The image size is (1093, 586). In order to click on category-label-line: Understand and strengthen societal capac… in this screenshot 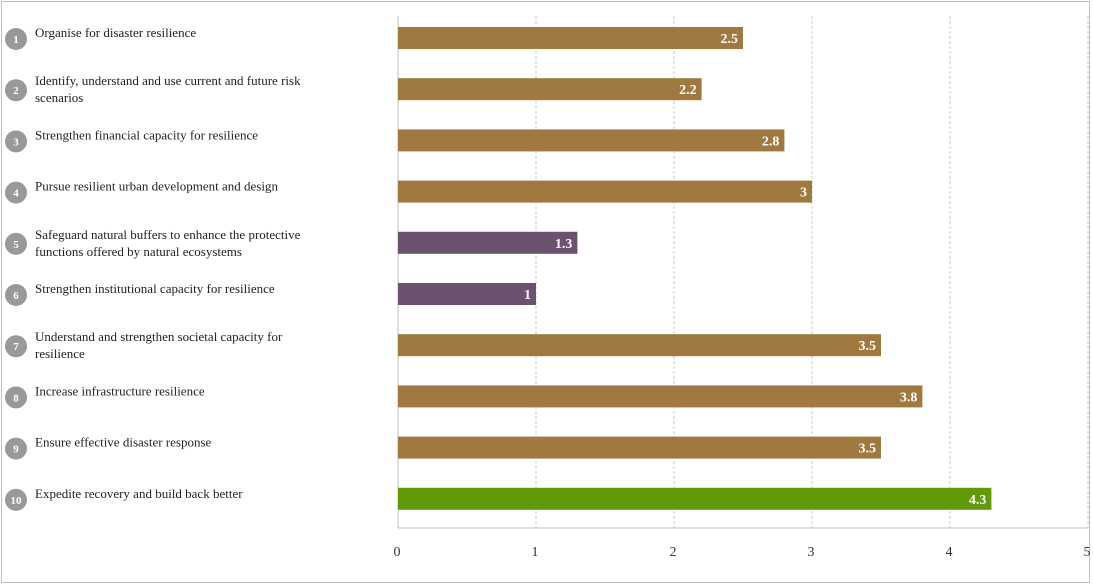, I will do `click(159, 336)`.